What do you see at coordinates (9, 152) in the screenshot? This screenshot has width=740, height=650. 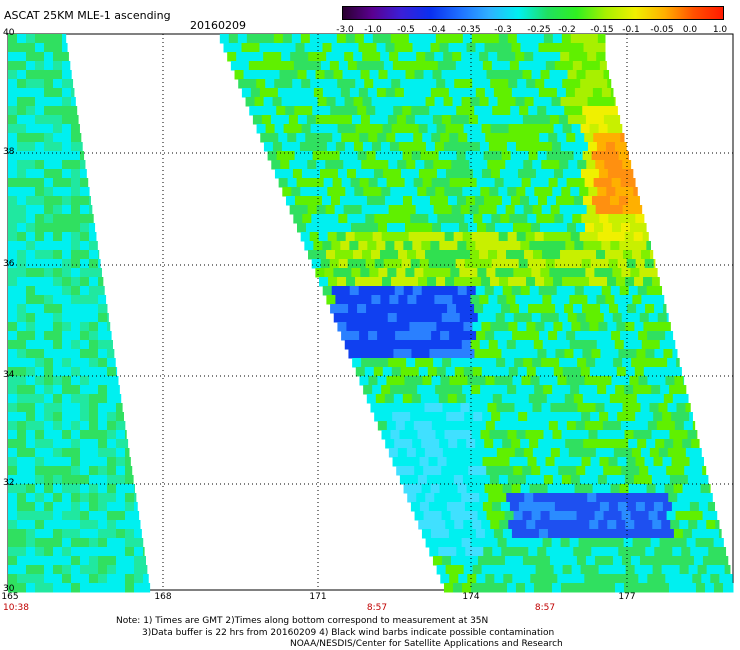 I see `latitude-label: 38` at bounding box center [9, 152].